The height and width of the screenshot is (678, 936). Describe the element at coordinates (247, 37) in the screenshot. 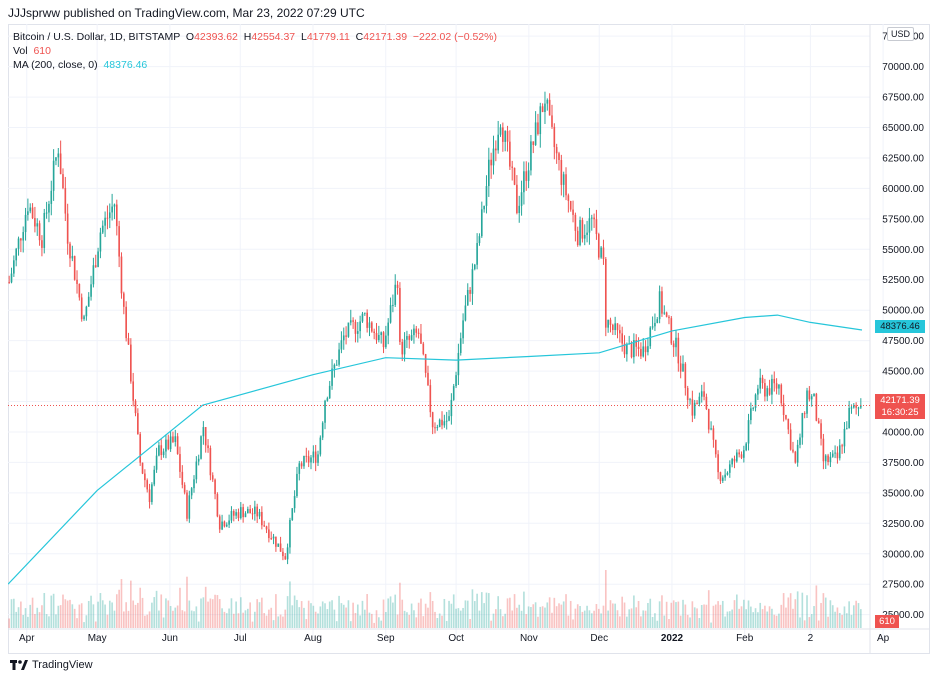

I see `high-label: H` at that location.